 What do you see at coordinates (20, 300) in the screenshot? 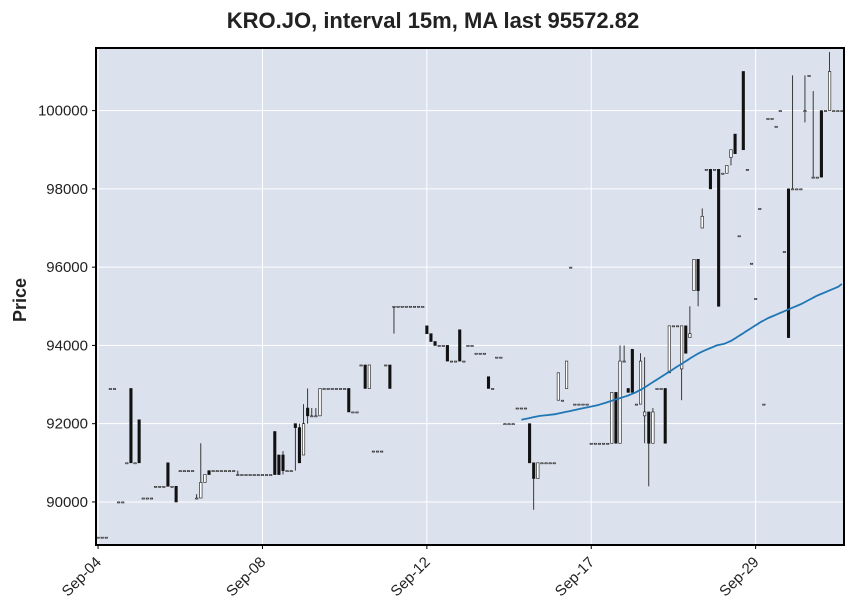
I see `y-axis-label: Price` at bounding box center [20, 300].